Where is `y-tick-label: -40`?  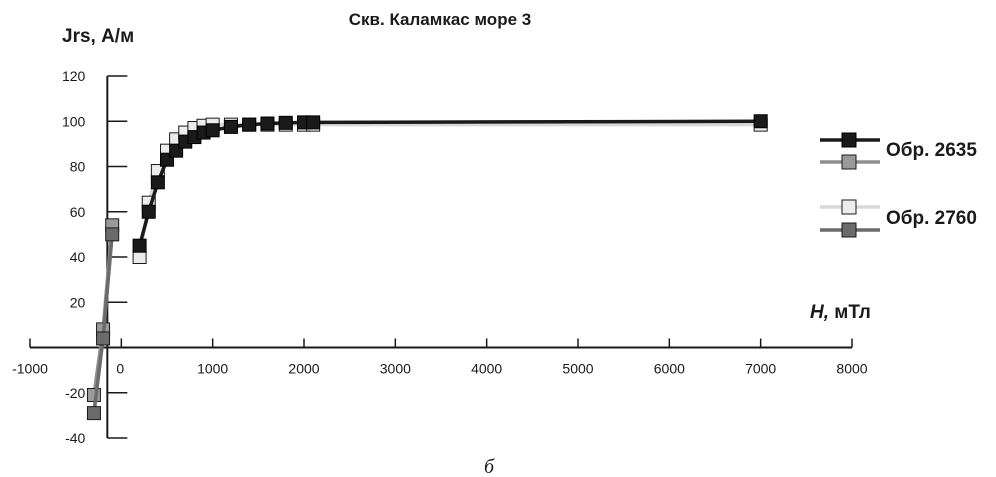 y-tick-label: -40 is located at coordinates (75, 438).